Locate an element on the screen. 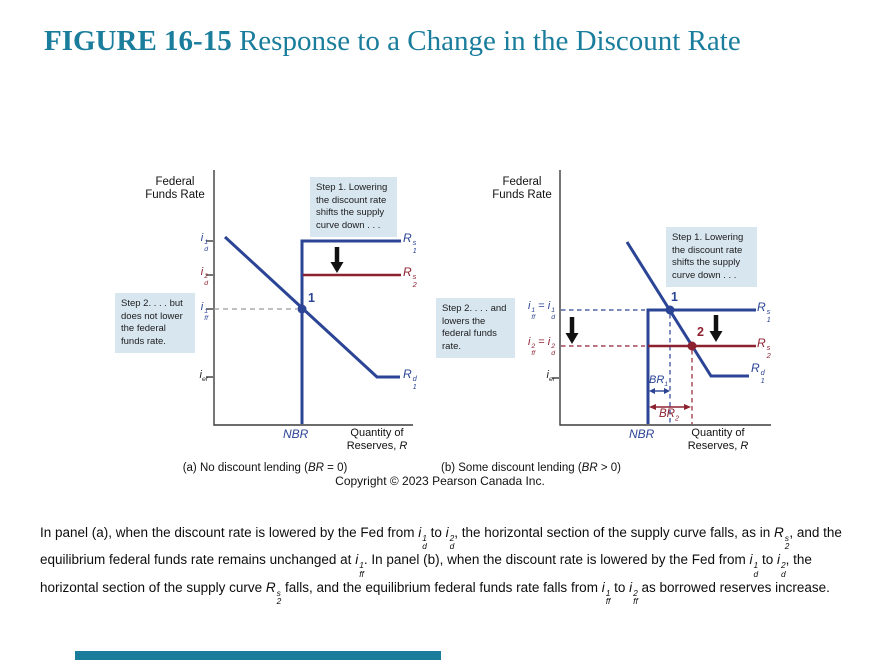 The height and width of the screenshot is (660, 880). panel-a-demand-curve-rd1 is located at coordinates (311, 307).